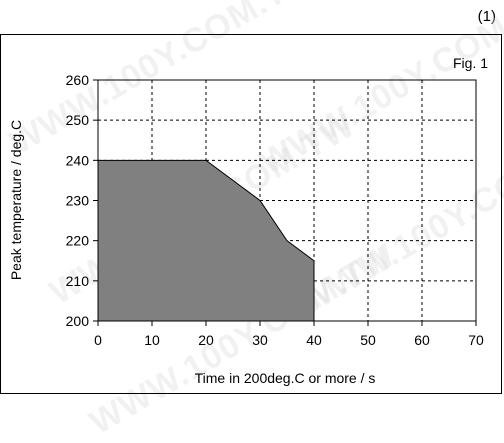  I want to click on chart-title: Fig. 1, so click(470, 63).